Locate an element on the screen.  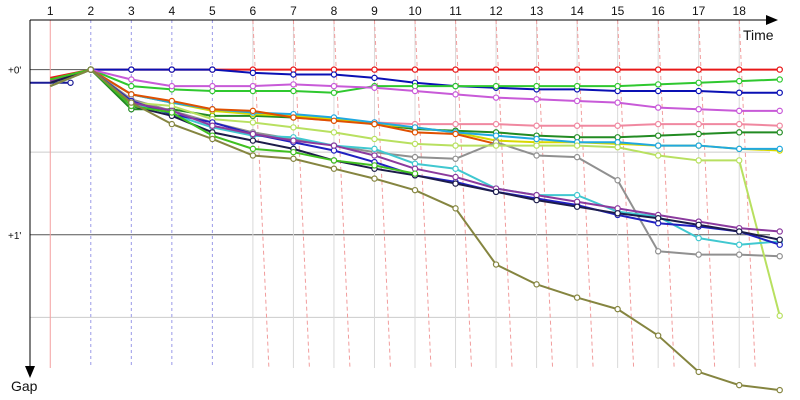
x-tick-label: 7 is located at coordinates (293, 11).